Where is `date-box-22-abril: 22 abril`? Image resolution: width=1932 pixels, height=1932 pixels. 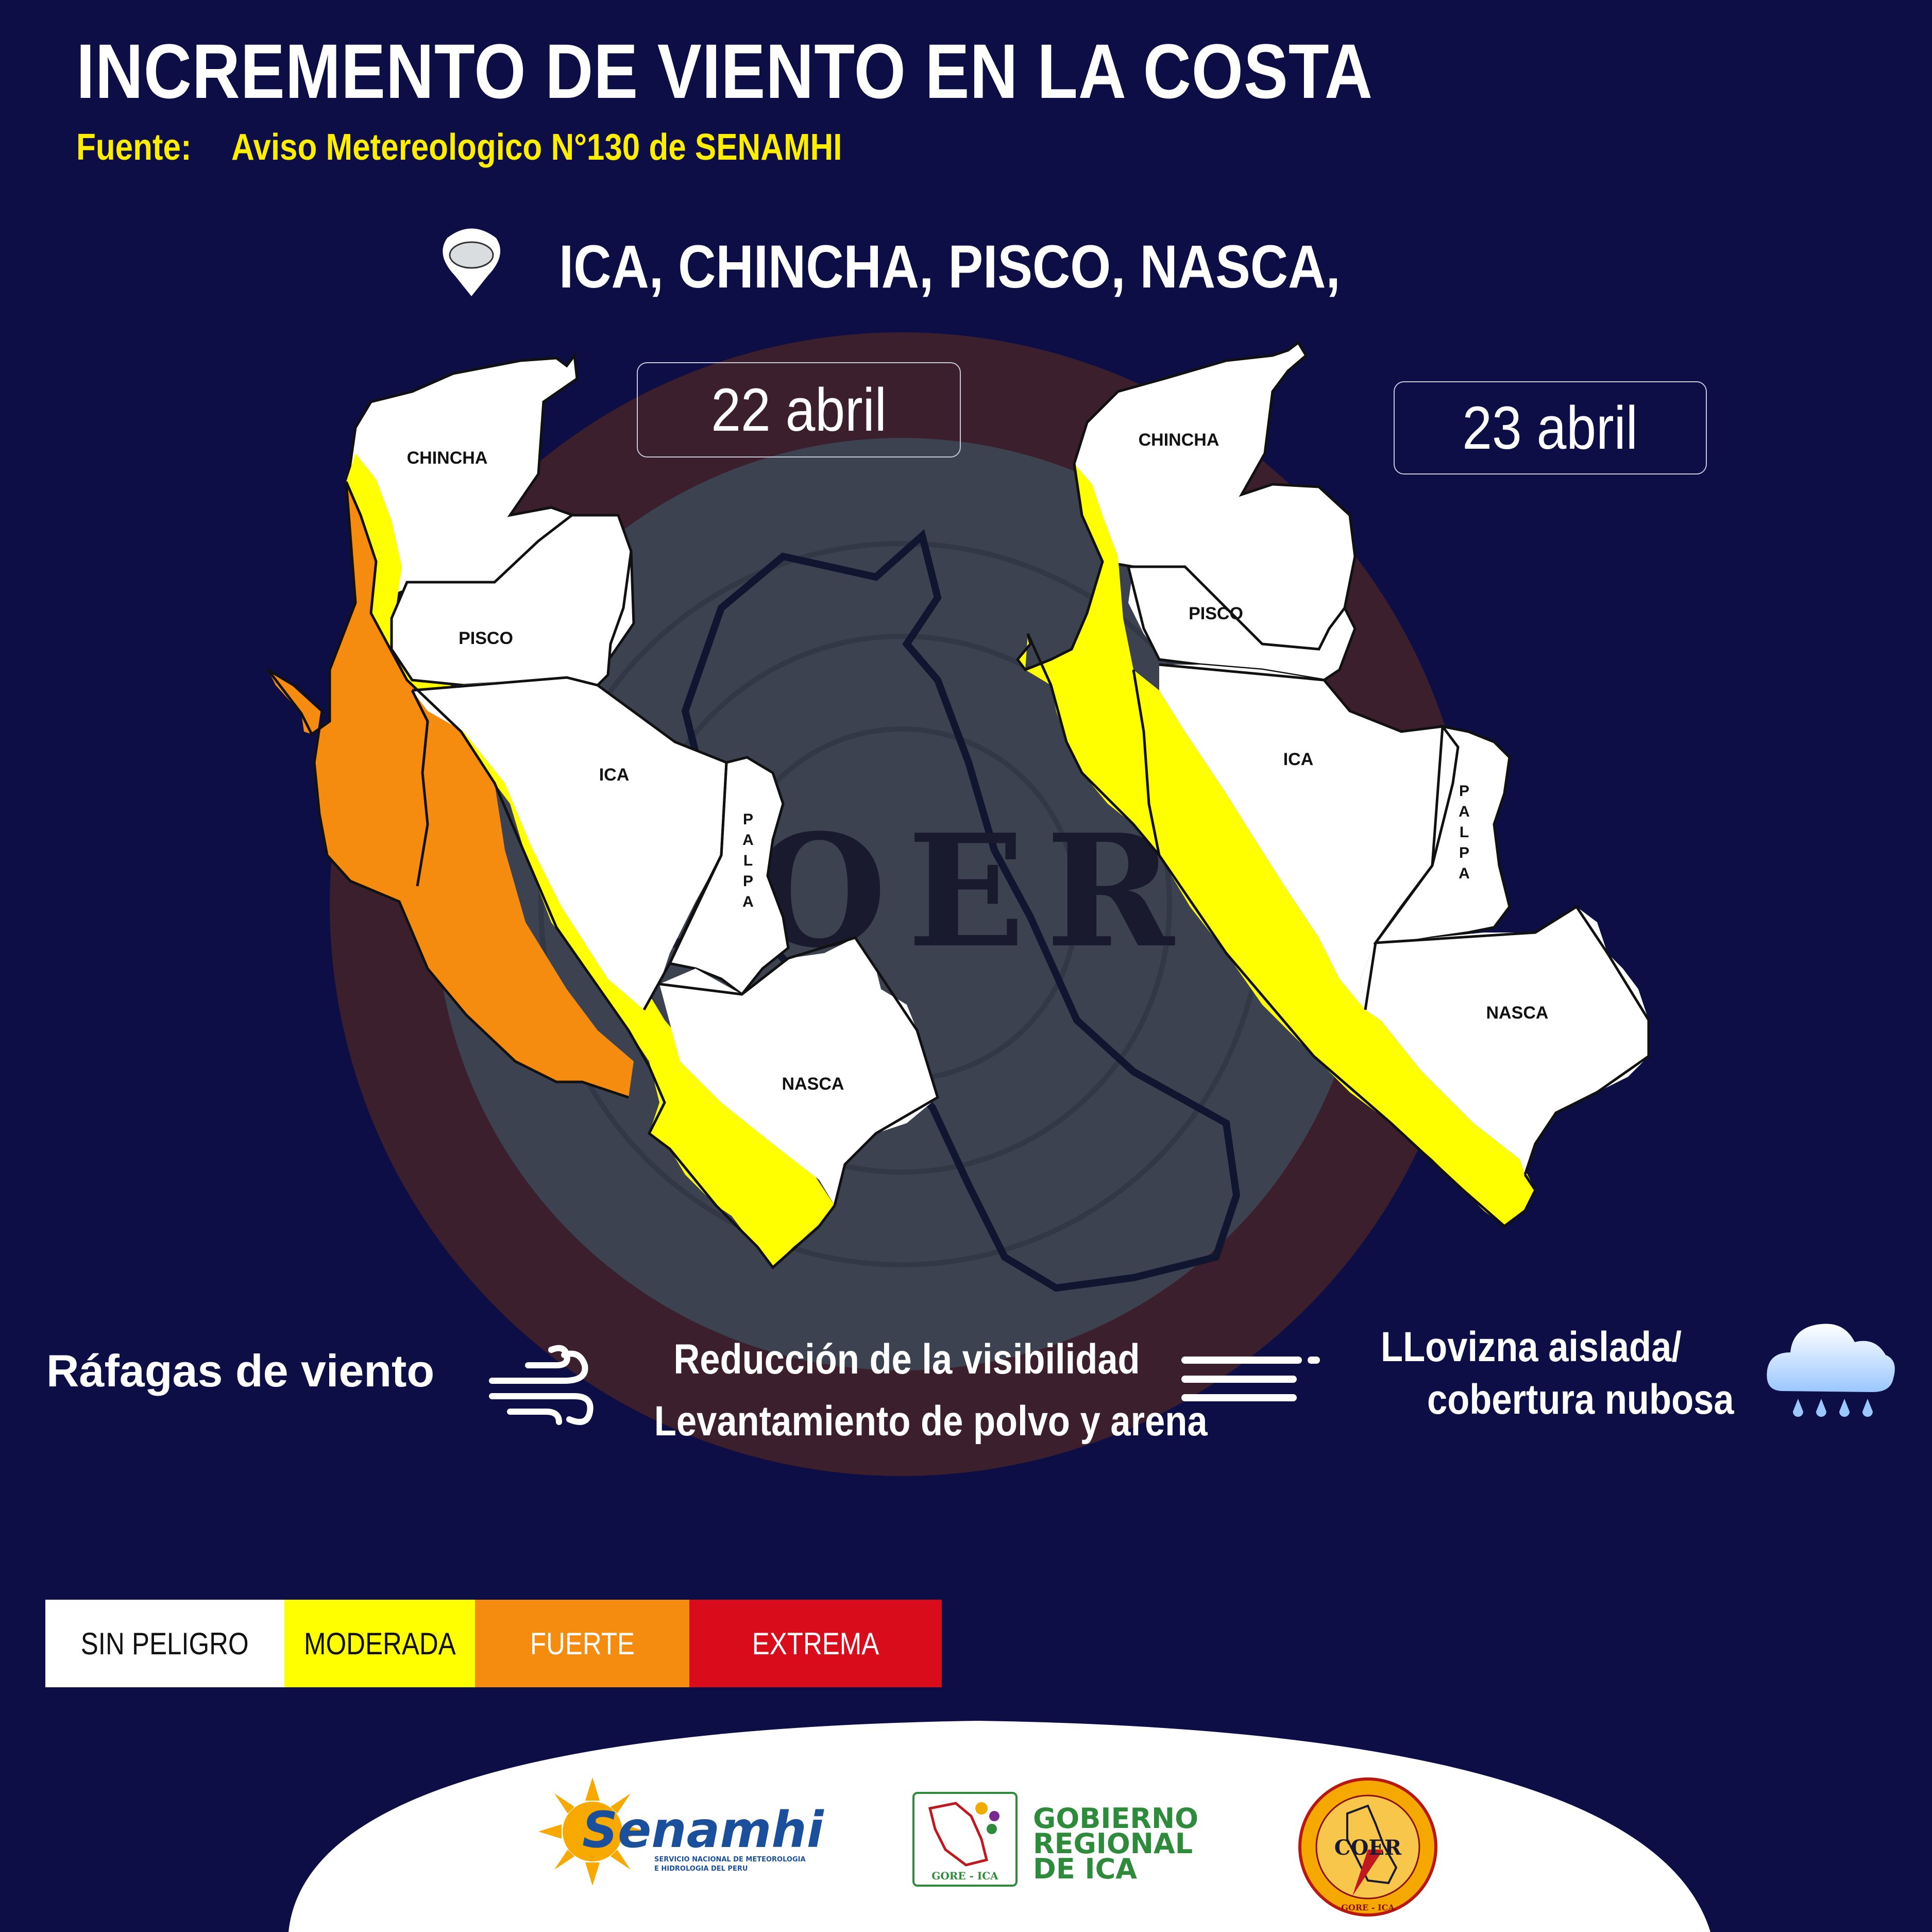
date-box-22-abril: 22 abril is located at coordinates (799, 409).